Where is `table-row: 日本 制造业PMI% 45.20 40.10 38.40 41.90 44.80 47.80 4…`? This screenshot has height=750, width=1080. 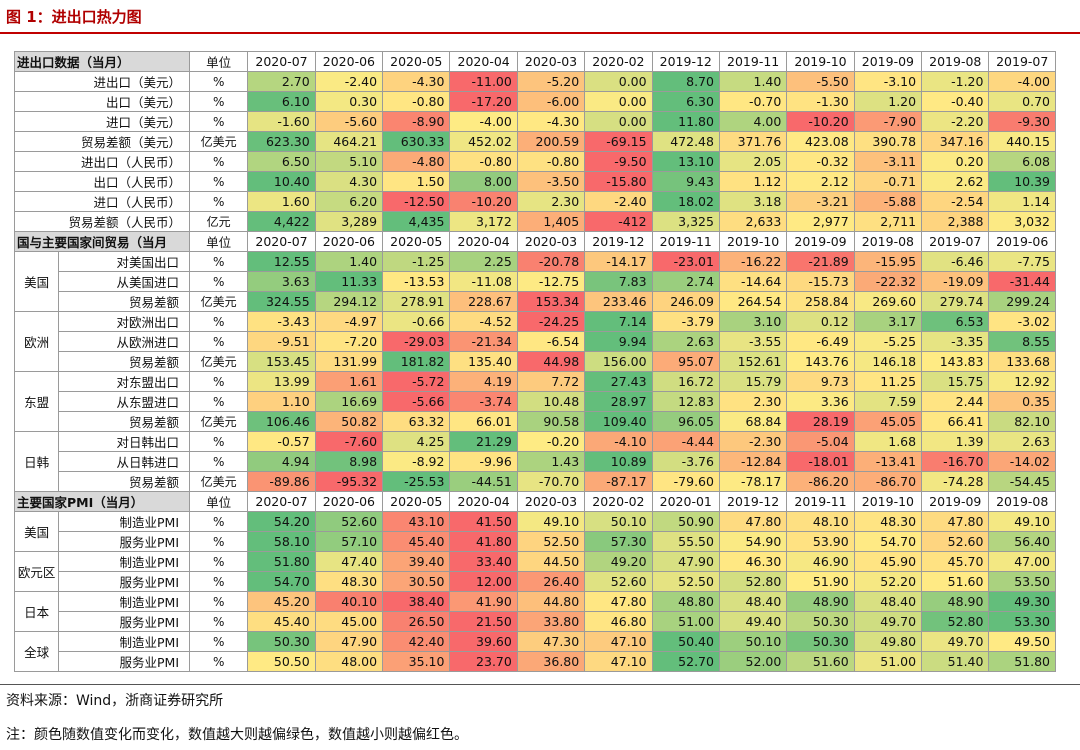
table-row: 日本 制造业PMI% 45.20 40.10 38.40 41.90 44.80 47.80 4… is located at coordinates (534, 611).